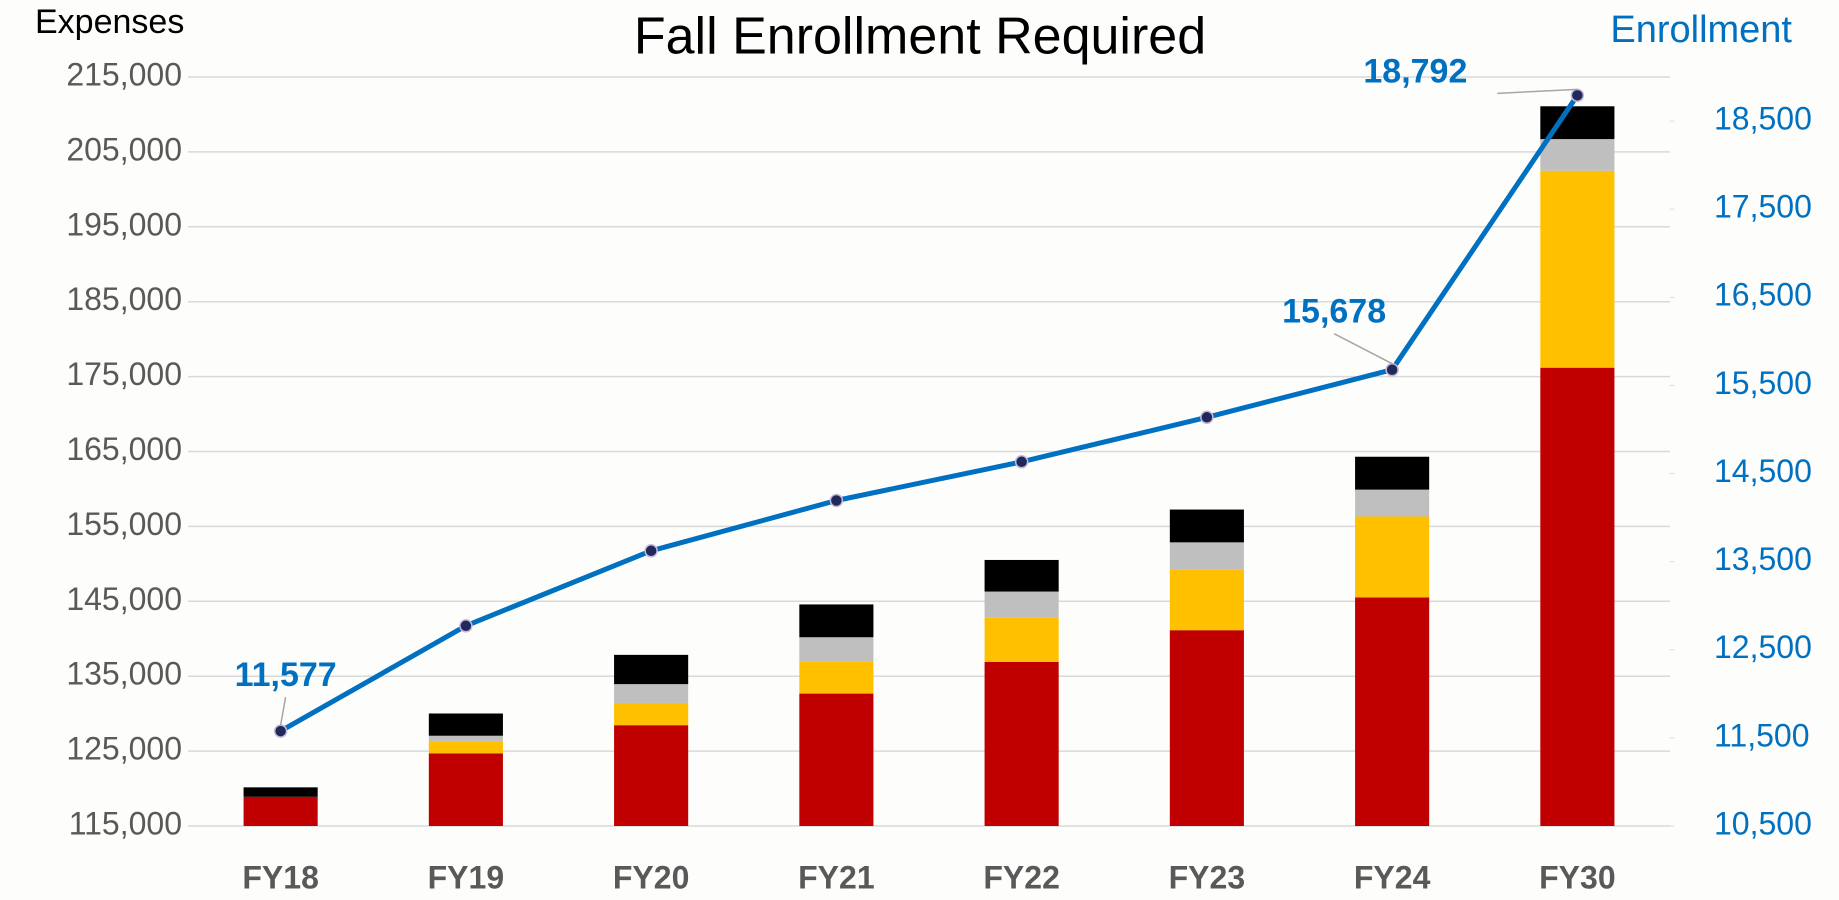 Image resolution: width=1839 pixels, height=900 pixels. Describe the element at coordinates (124, 749) in the screenshot. I see `y-tick-label: 125,000` at that location.